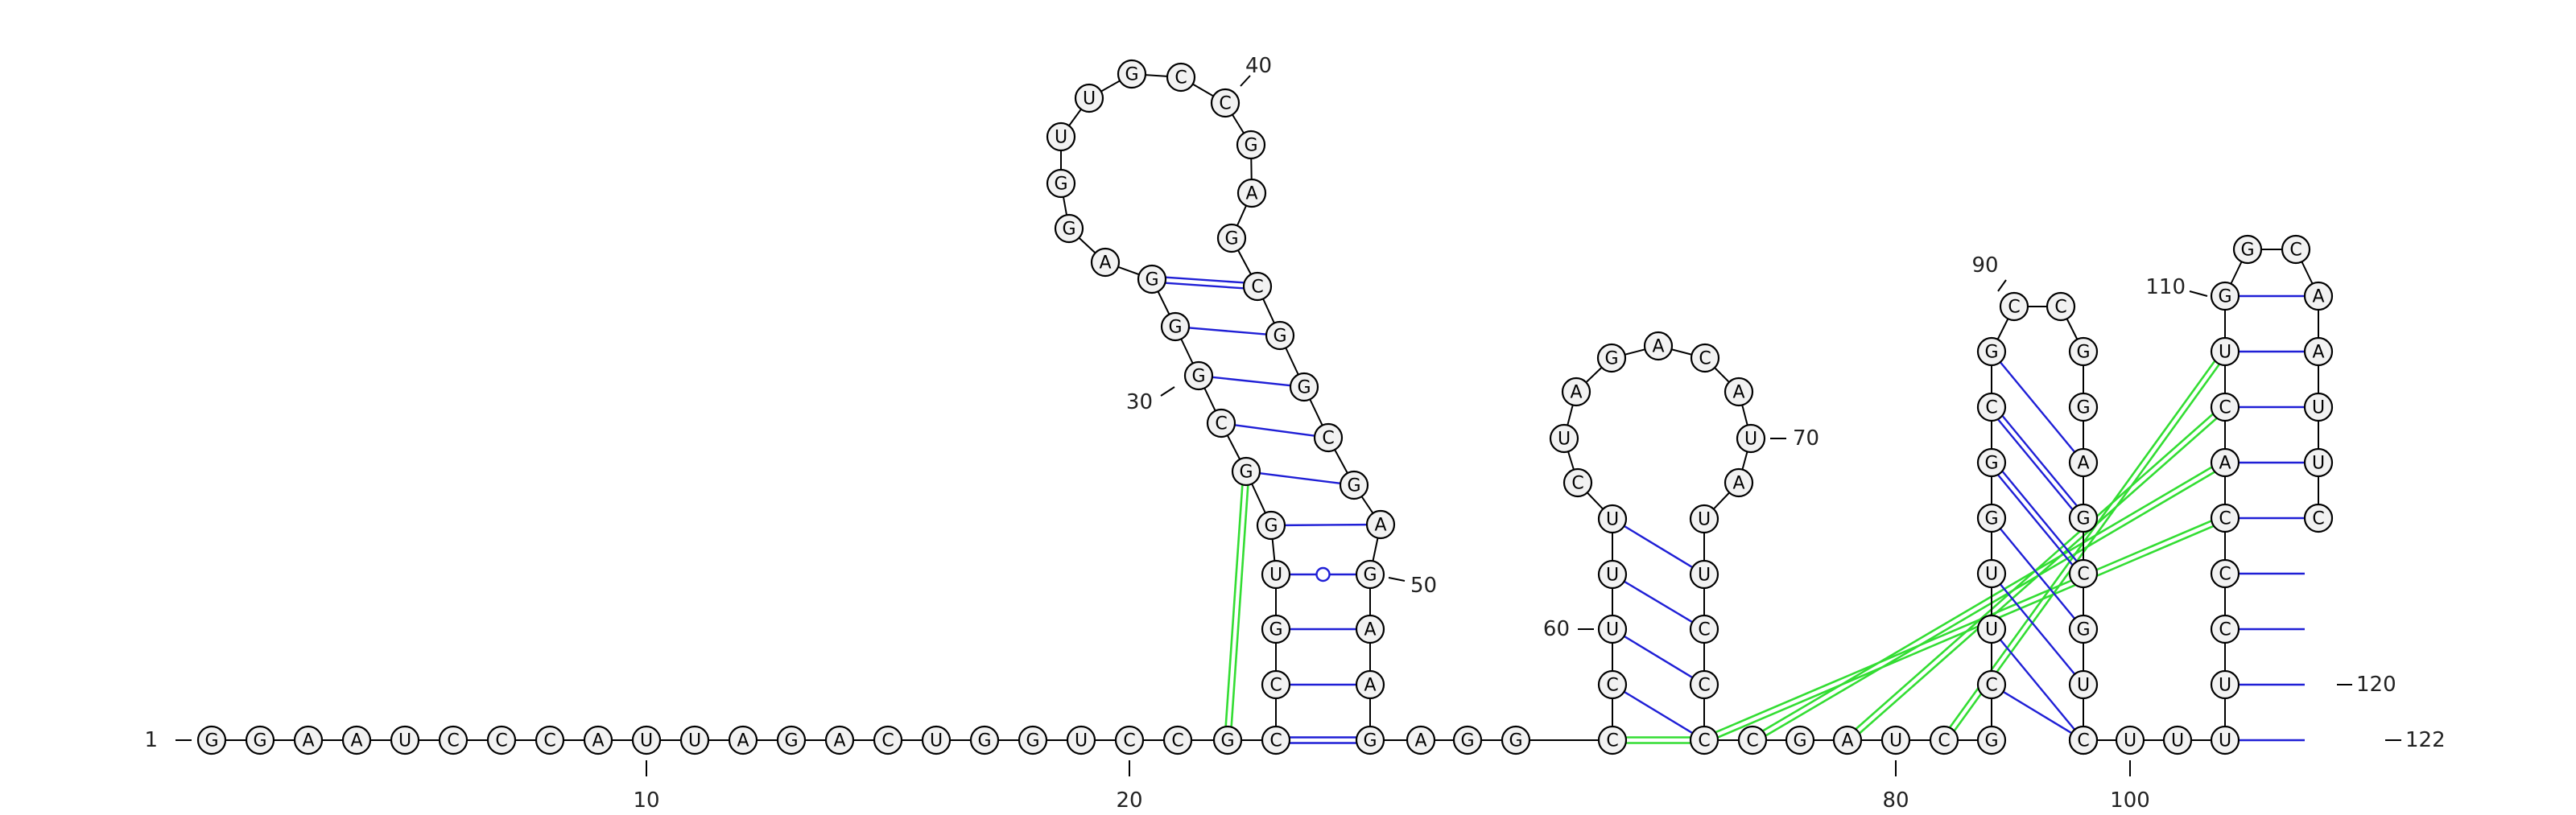 This screenshot has height=815, width=2576. I want to click on nucleotide-28: G, so click(1246, 471).